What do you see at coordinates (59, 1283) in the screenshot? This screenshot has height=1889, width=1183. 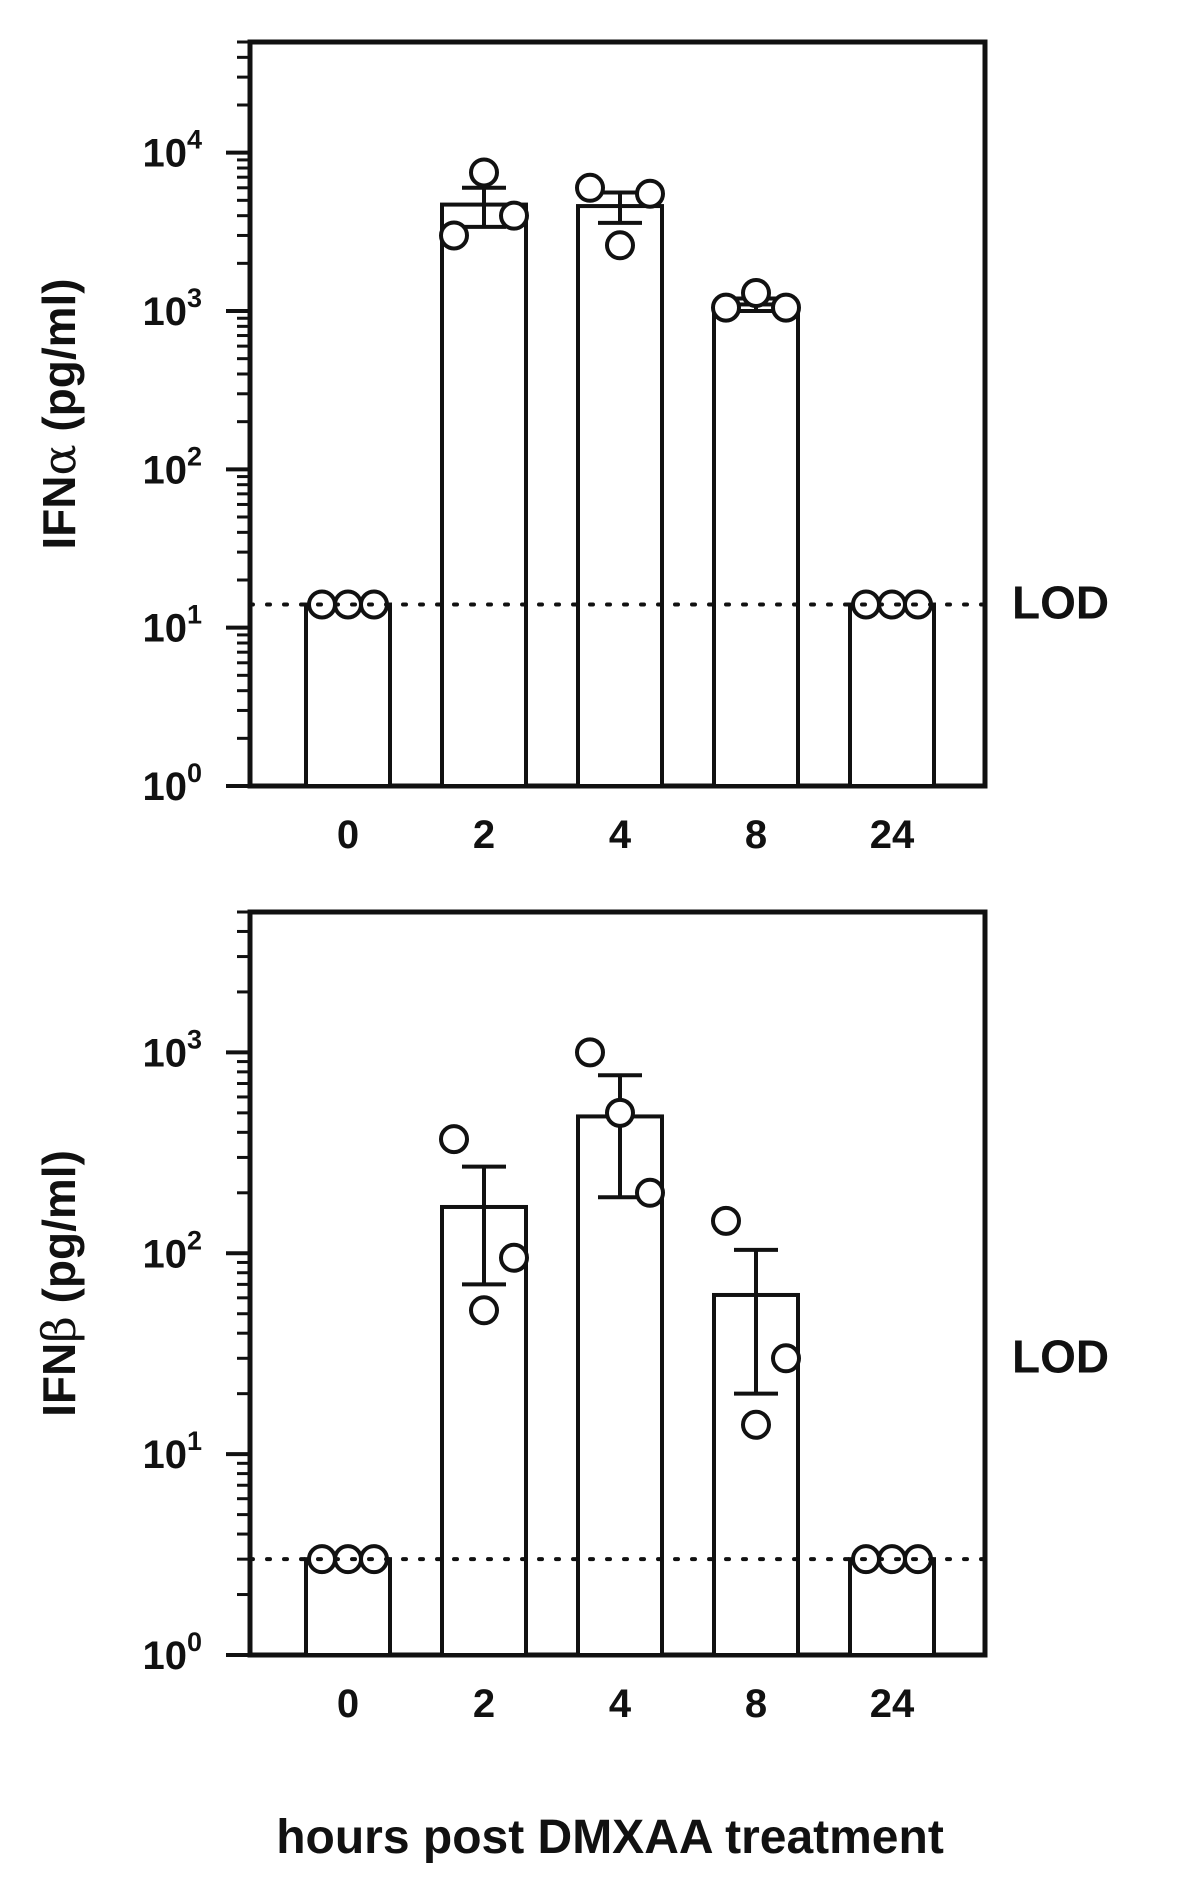 I see `y-axis-title: IFNβ (pg/ml)` at bounding box center [59, 1283].